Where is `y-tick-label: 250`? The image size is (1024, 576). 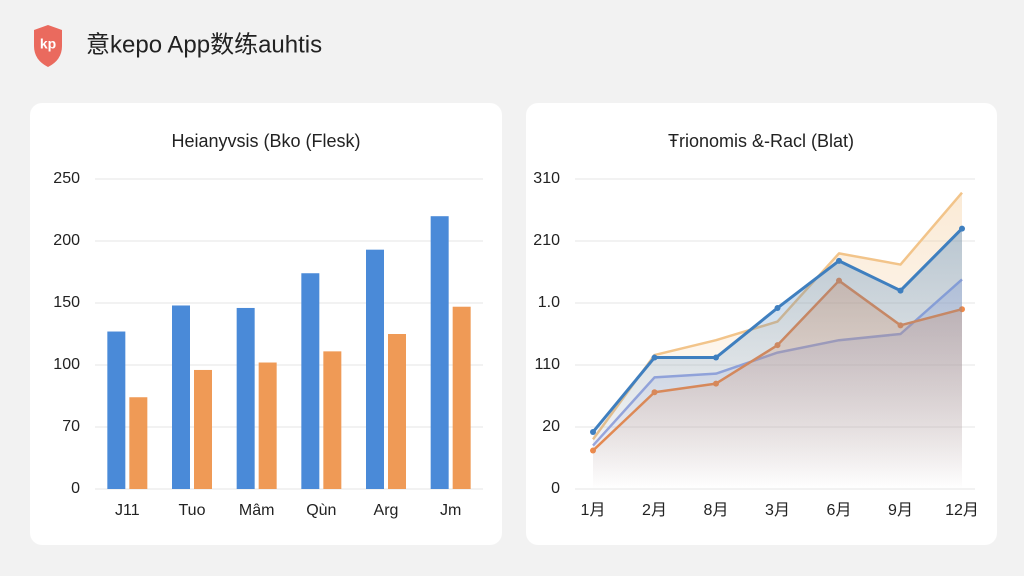 y-tick-label: 250 is located at coordinates (66, 178).